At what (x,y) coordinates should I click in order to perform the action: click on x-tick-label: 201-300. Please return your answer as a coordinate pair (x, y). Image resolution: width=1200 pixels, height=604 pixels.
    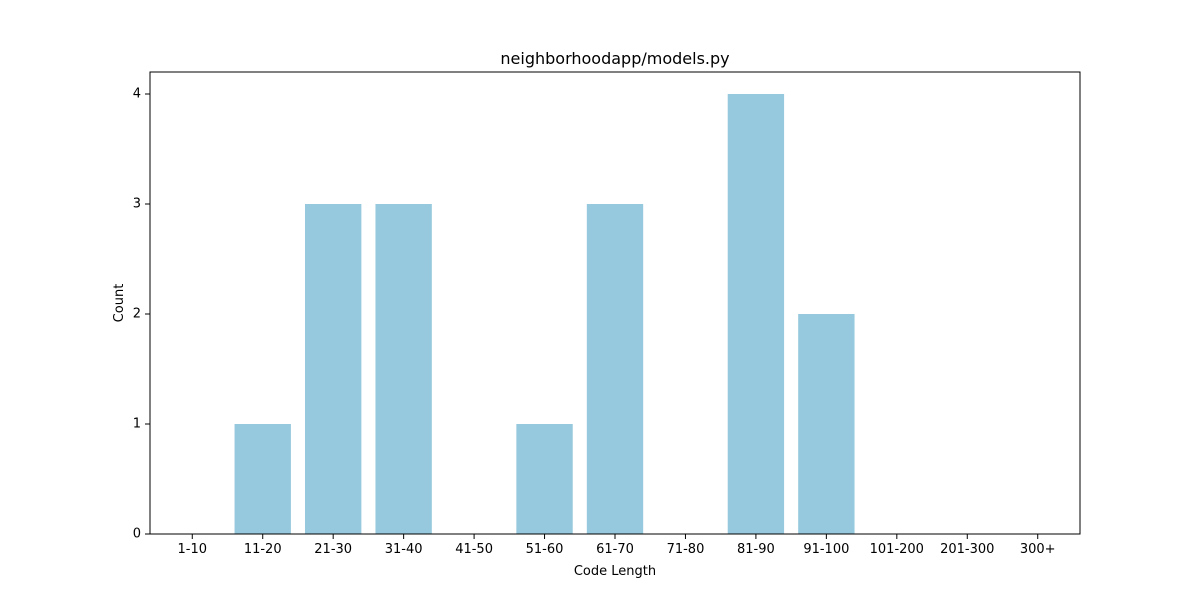
    Looking at the image, I should click on (967, 549).